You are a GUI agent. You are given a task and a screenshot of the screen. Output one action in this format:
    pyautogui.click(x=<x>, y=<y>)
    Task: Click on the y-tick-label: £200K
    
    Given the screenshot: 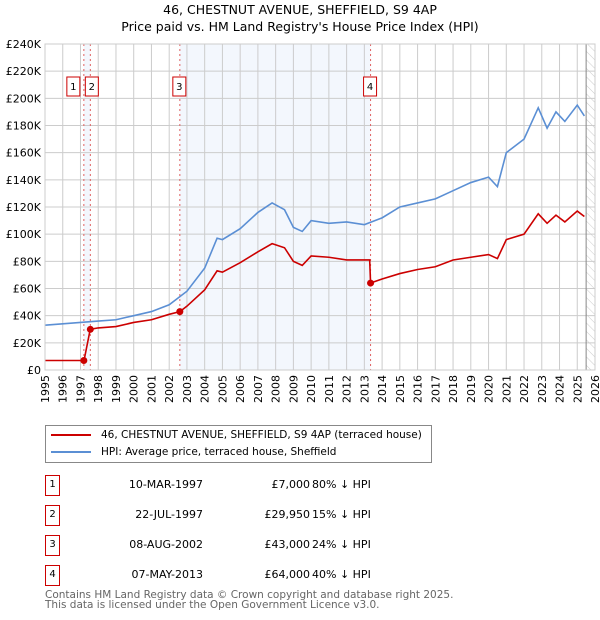 What is the action you would take?
    pyautogui.click(x=24, y=98)
    